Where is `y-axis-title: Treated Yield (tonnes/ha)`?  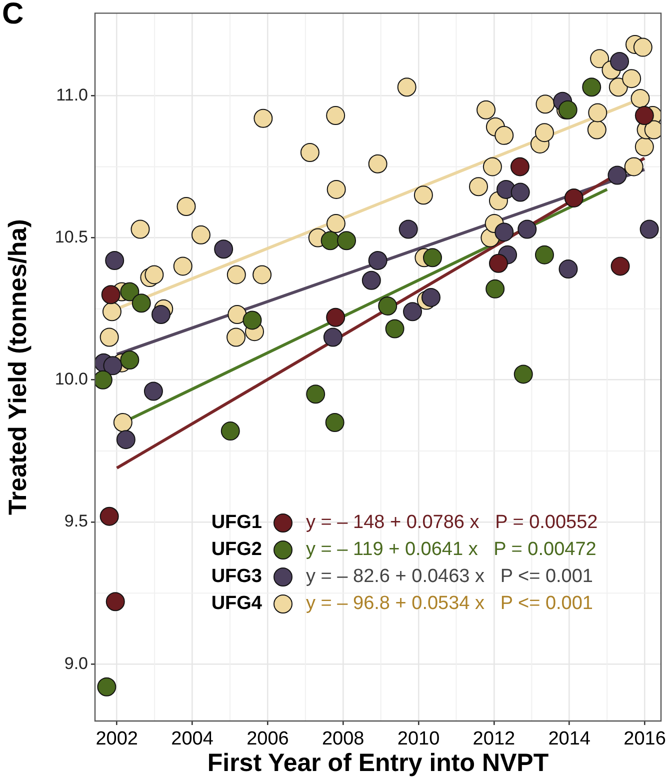 y-axis-title: Treated Yield (tonnes/ha) is located at coordinates (18, 367).